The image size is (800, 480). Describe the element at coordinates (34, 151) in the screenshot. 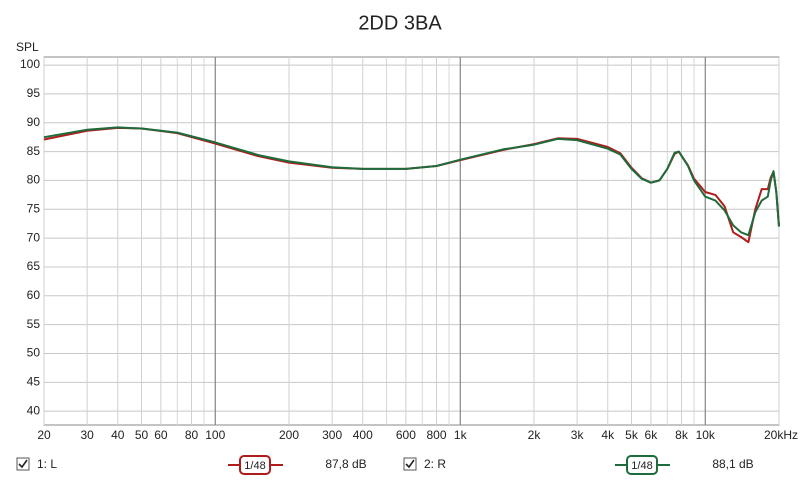

I see `y-tick-label: 85` at that location.